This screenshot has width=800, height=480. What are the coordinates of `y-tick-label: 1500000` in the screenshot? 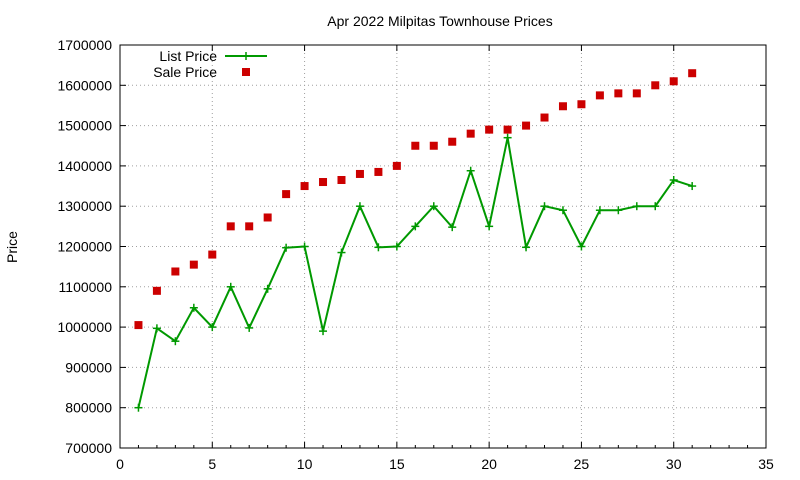 It's located at (84, 126).